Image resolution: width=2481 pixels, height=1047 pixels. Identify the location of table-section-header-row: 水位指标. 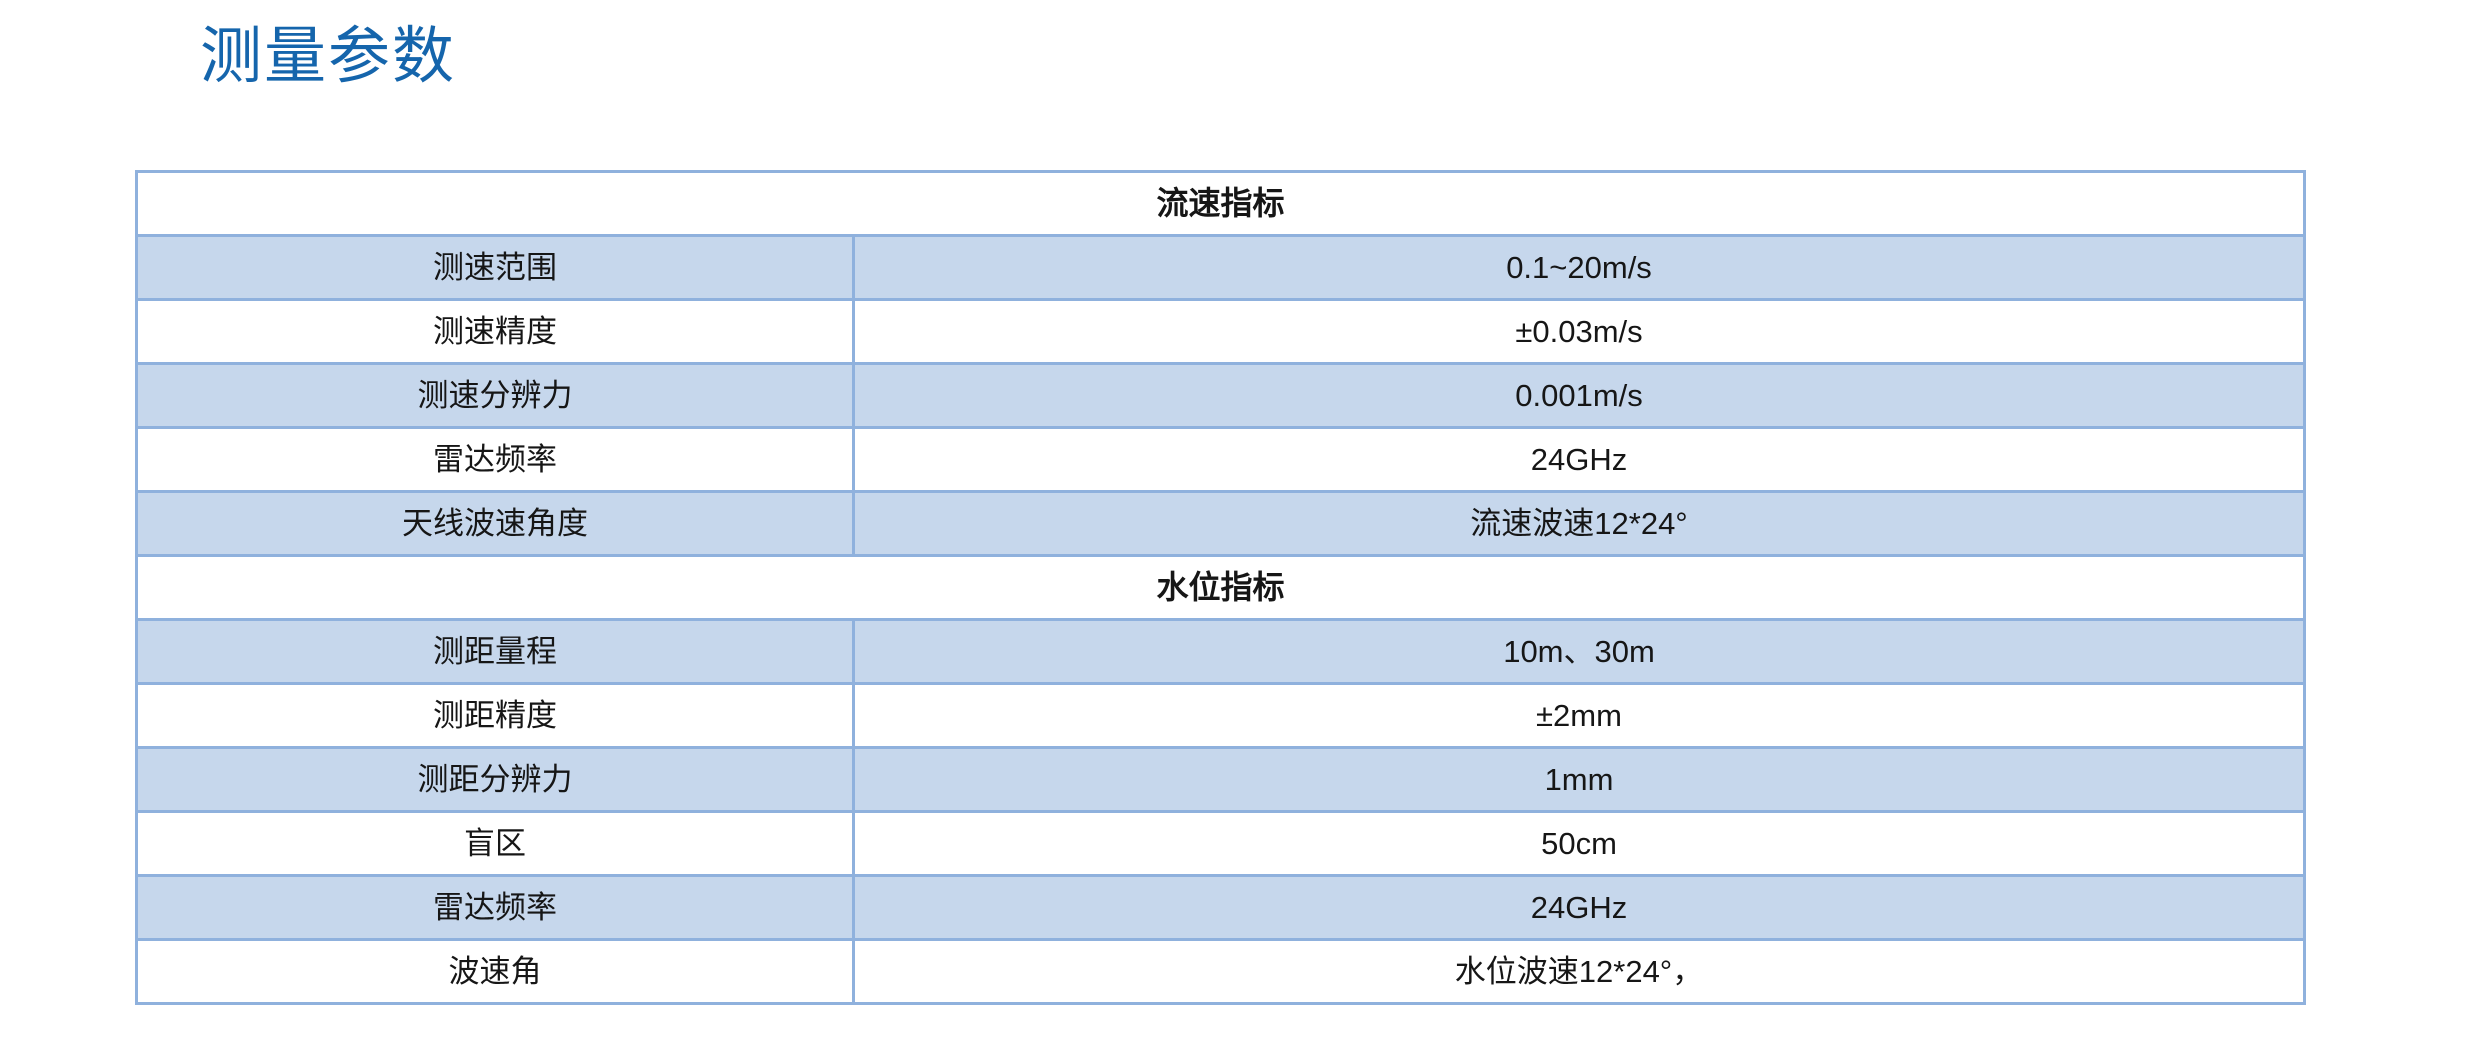
(1220, 587).